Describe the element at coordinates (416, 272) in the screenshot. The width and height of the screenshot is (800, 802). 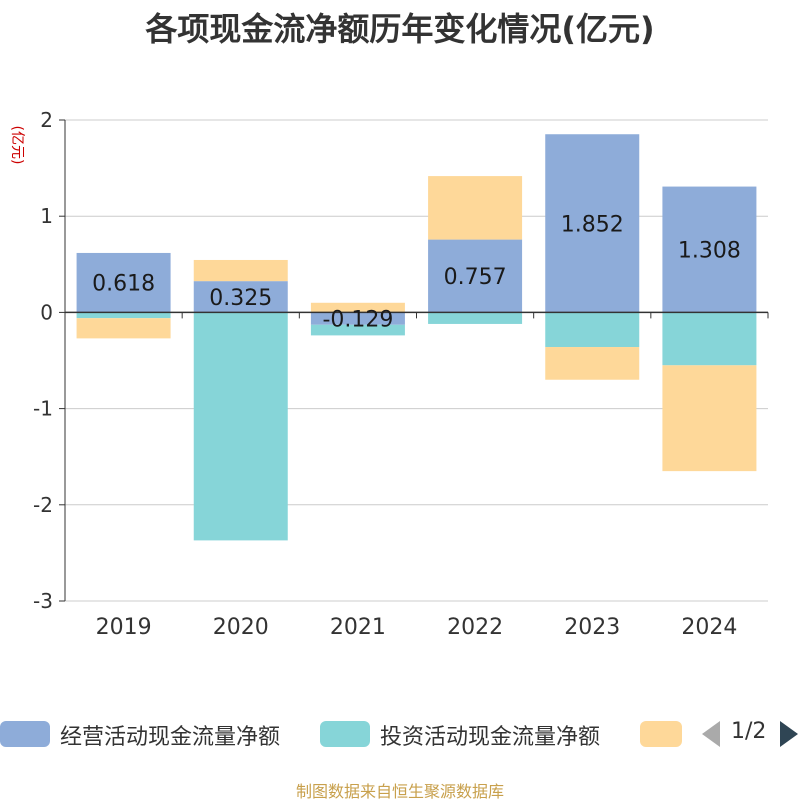
I see `data-labels: 0.618 0.325 -0.129 0.757 1.852 1.308` at that location.